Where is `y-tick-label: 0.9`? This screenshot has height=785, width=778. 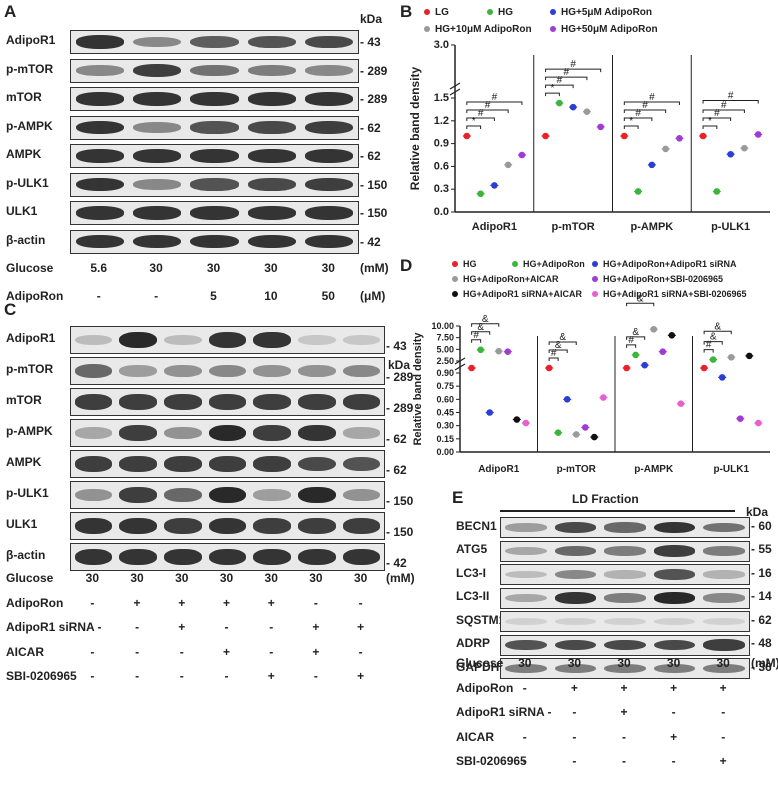 y-tick-label: 0.9 is located at coordinates (441, 144).